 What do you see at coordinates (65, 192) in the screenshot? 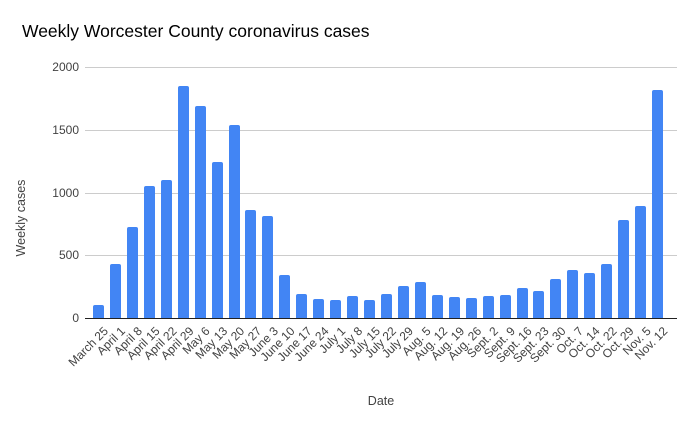
I see `y-tick-label-1000: 1000` at bounding box center [65, 192].